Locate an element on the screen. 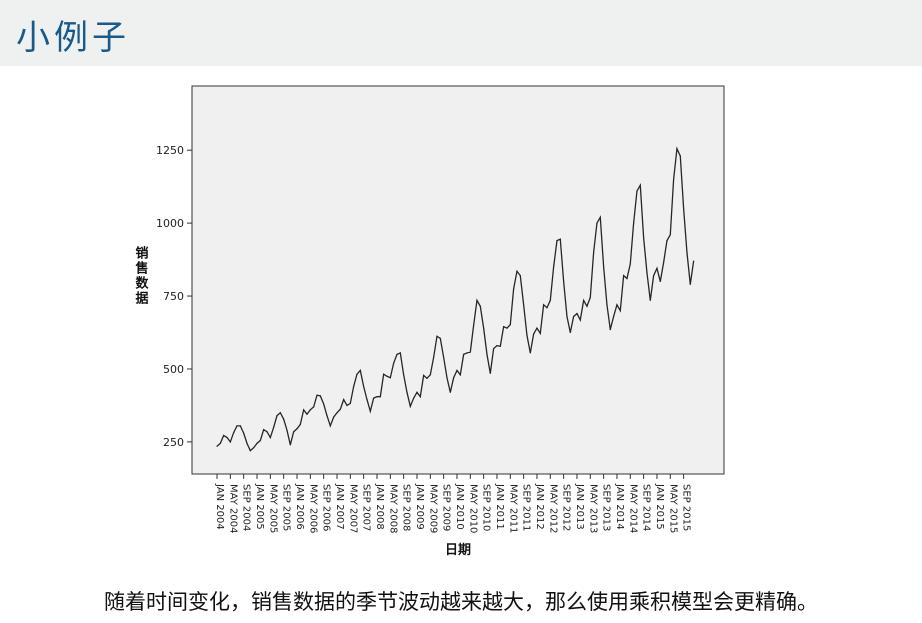  y-axis-ticks: 250 500 750 1000 1250 is located at coordinates (174, 296).